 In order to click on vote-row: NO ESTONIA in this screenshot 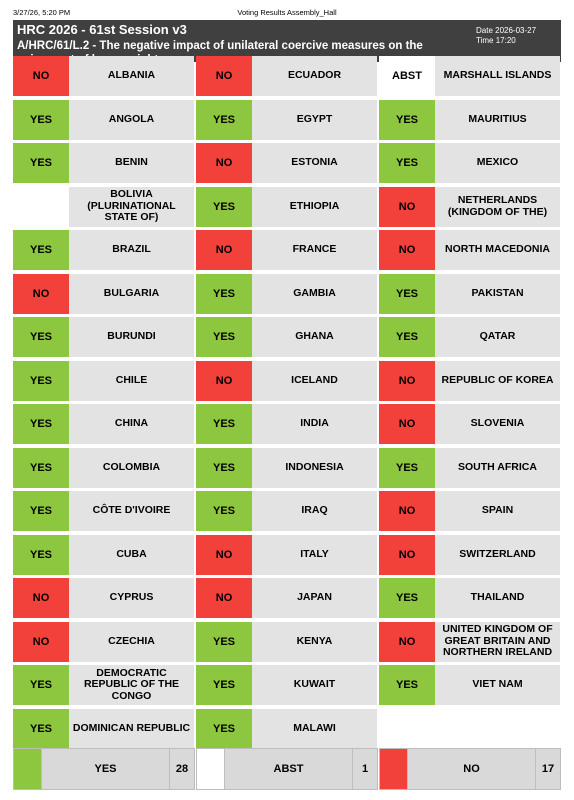, I will do `click(286, 163)`.